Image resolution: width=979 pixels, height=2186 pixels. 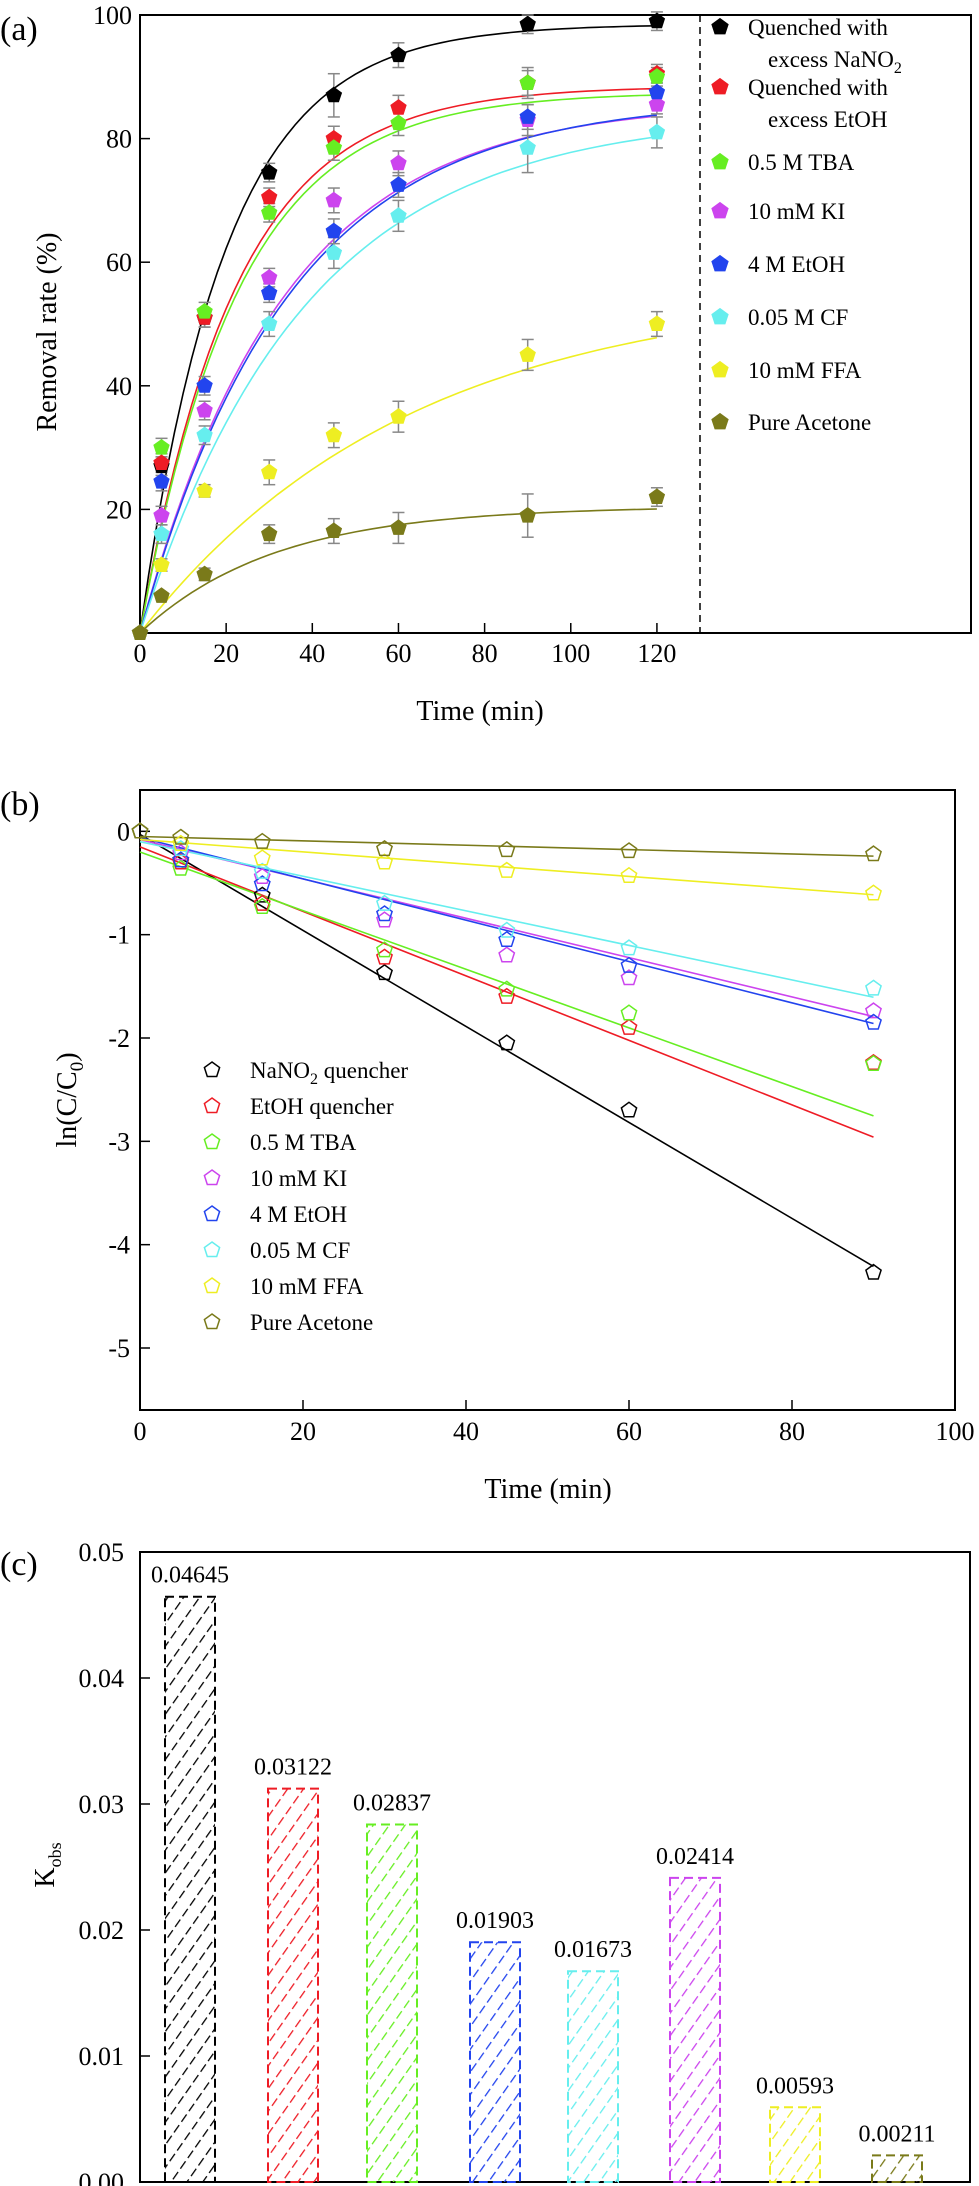 I want to click on panel-a-label: (a), so click(x=19, y=29).